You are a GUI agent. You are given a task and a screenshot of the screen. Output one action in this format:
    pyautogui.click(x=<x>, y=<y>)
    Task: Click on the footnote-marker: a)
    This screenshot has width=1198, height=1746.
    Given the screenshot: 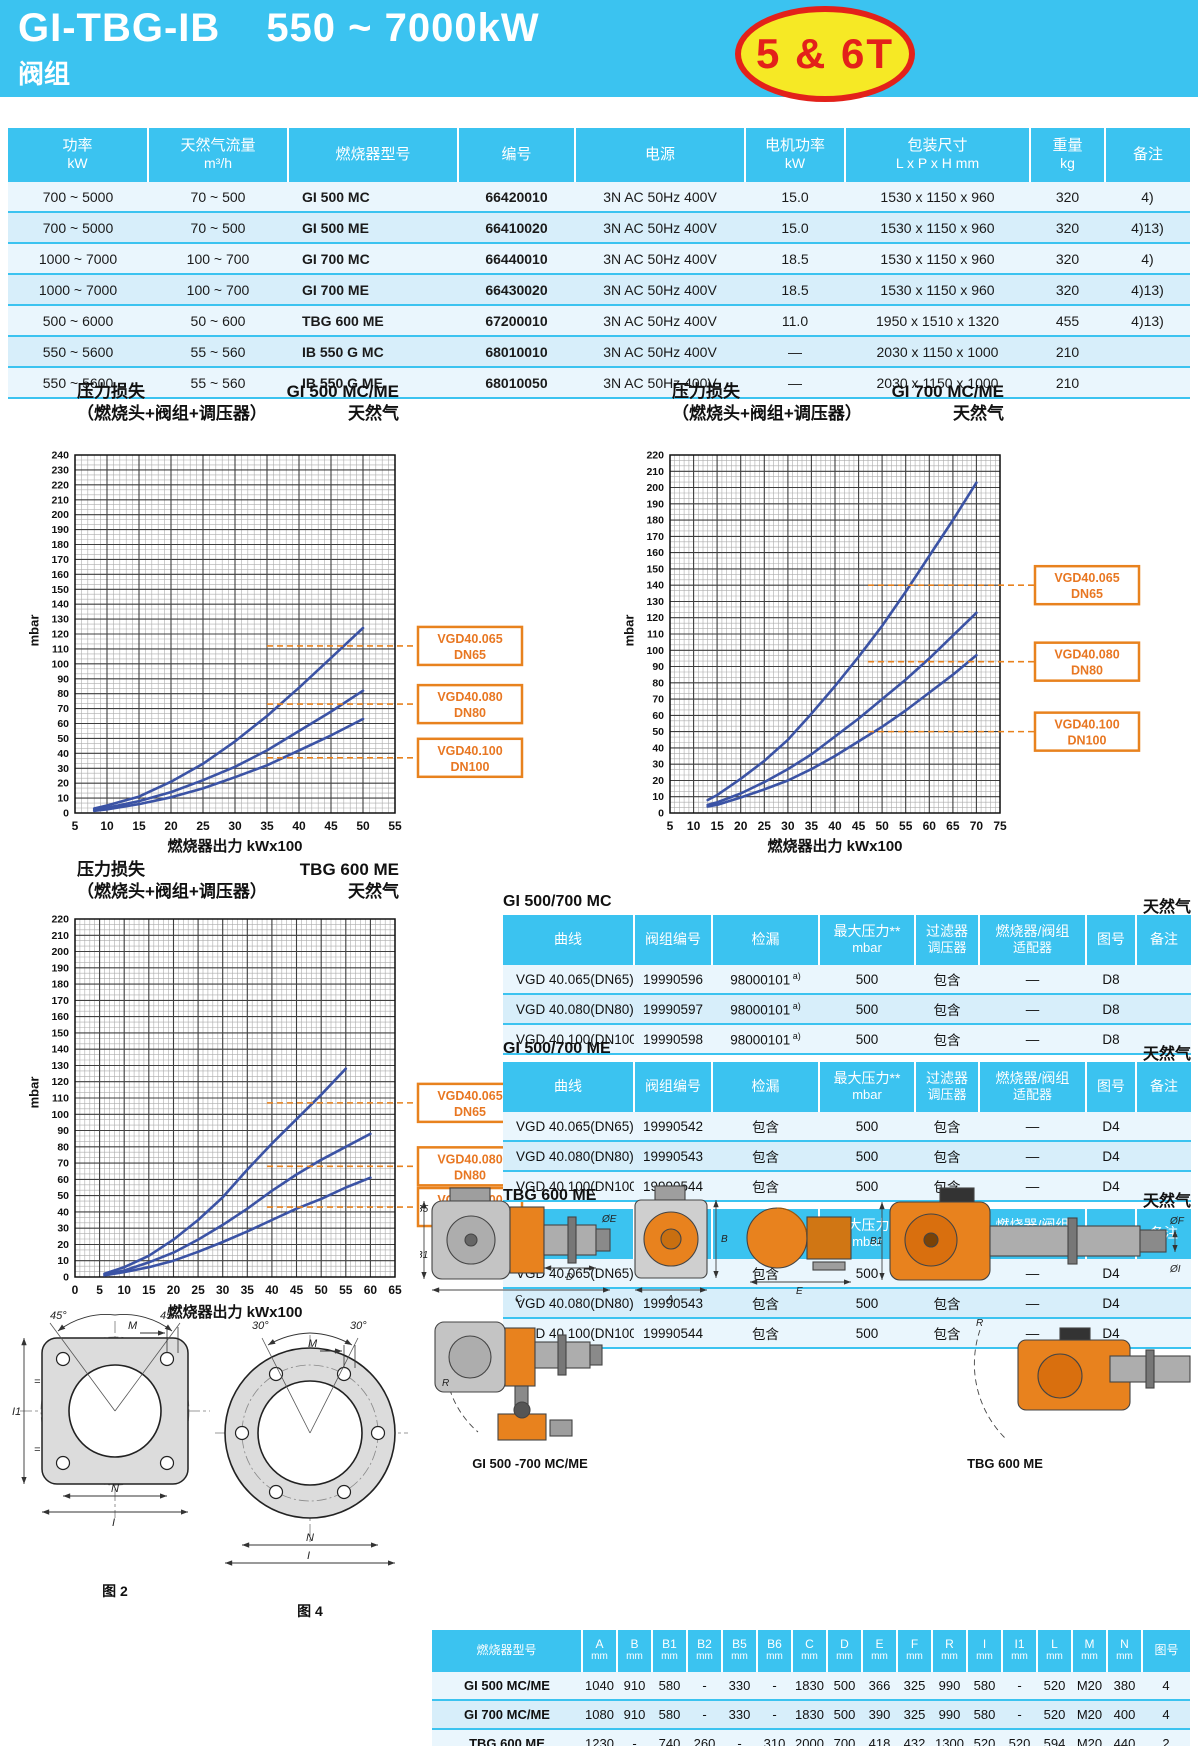 What is the action you would take?
    pyautogui.click(x=795, y=1005)
    